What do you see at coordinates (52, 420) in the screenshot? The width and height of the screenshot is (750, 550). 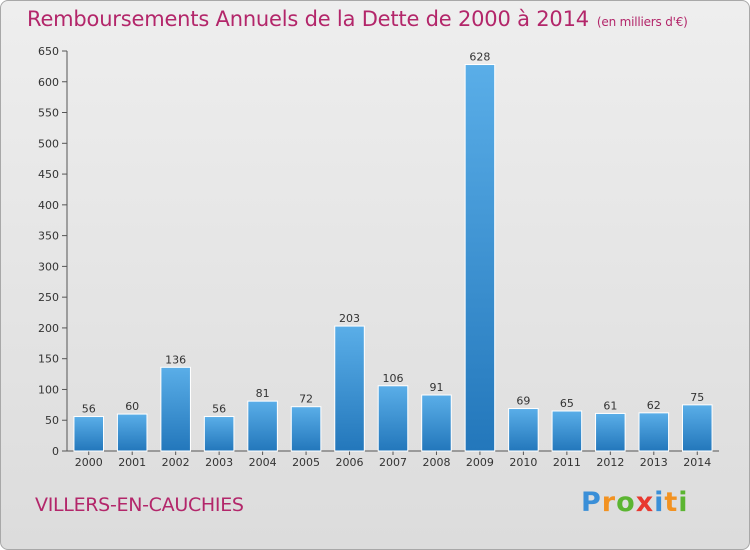 I see `y-tick-label: 50` at bounding box center [52, 420].